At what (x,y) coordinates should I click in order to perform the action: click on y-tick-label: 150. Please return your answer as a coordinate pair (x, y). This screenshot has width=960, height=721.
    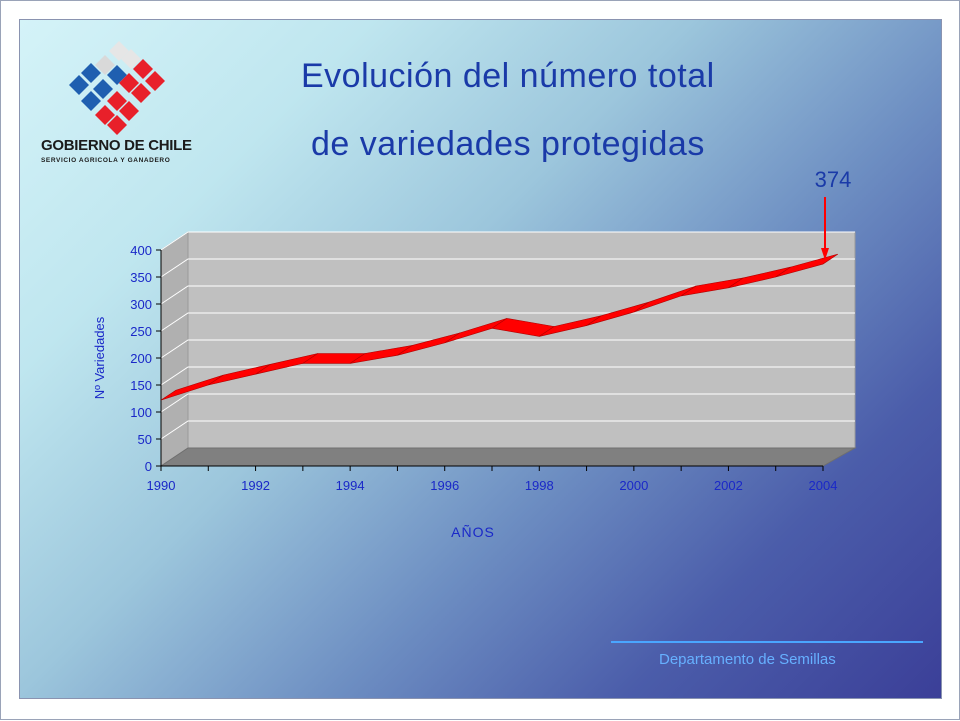
    Looking at the image, I should click on (141, 385).